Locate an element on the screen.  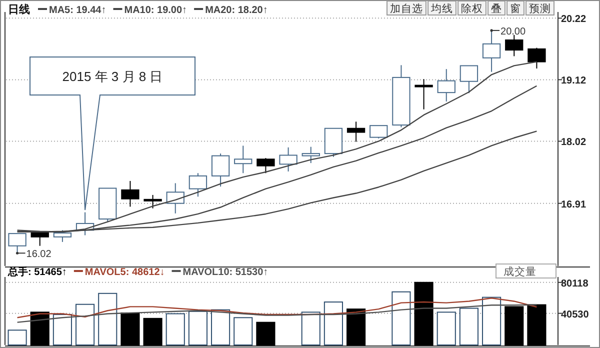
y-tick-label: 40530 is located at coordinates (575, 314).